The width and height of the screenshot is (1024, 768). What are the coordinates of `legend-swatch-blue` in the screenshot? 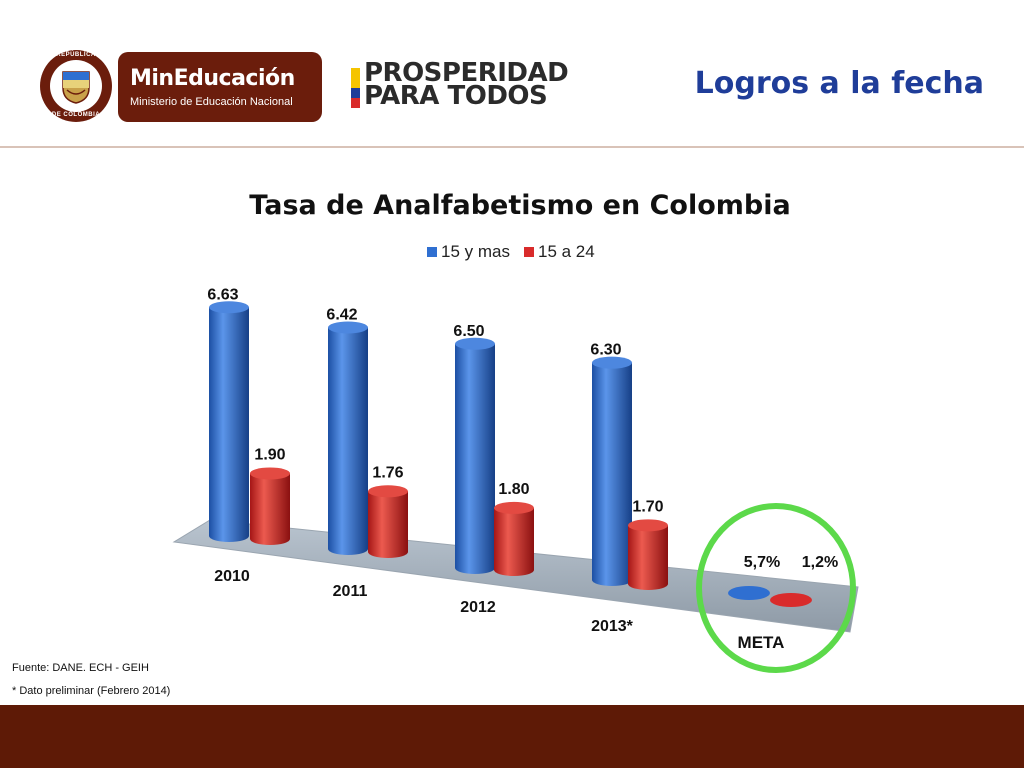 It's located at (432, 252).